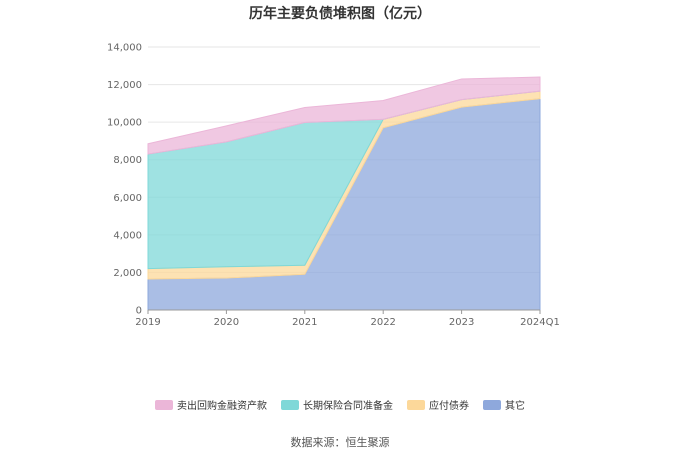  I want to click on y-tick-label: 0, so click(139, 311).